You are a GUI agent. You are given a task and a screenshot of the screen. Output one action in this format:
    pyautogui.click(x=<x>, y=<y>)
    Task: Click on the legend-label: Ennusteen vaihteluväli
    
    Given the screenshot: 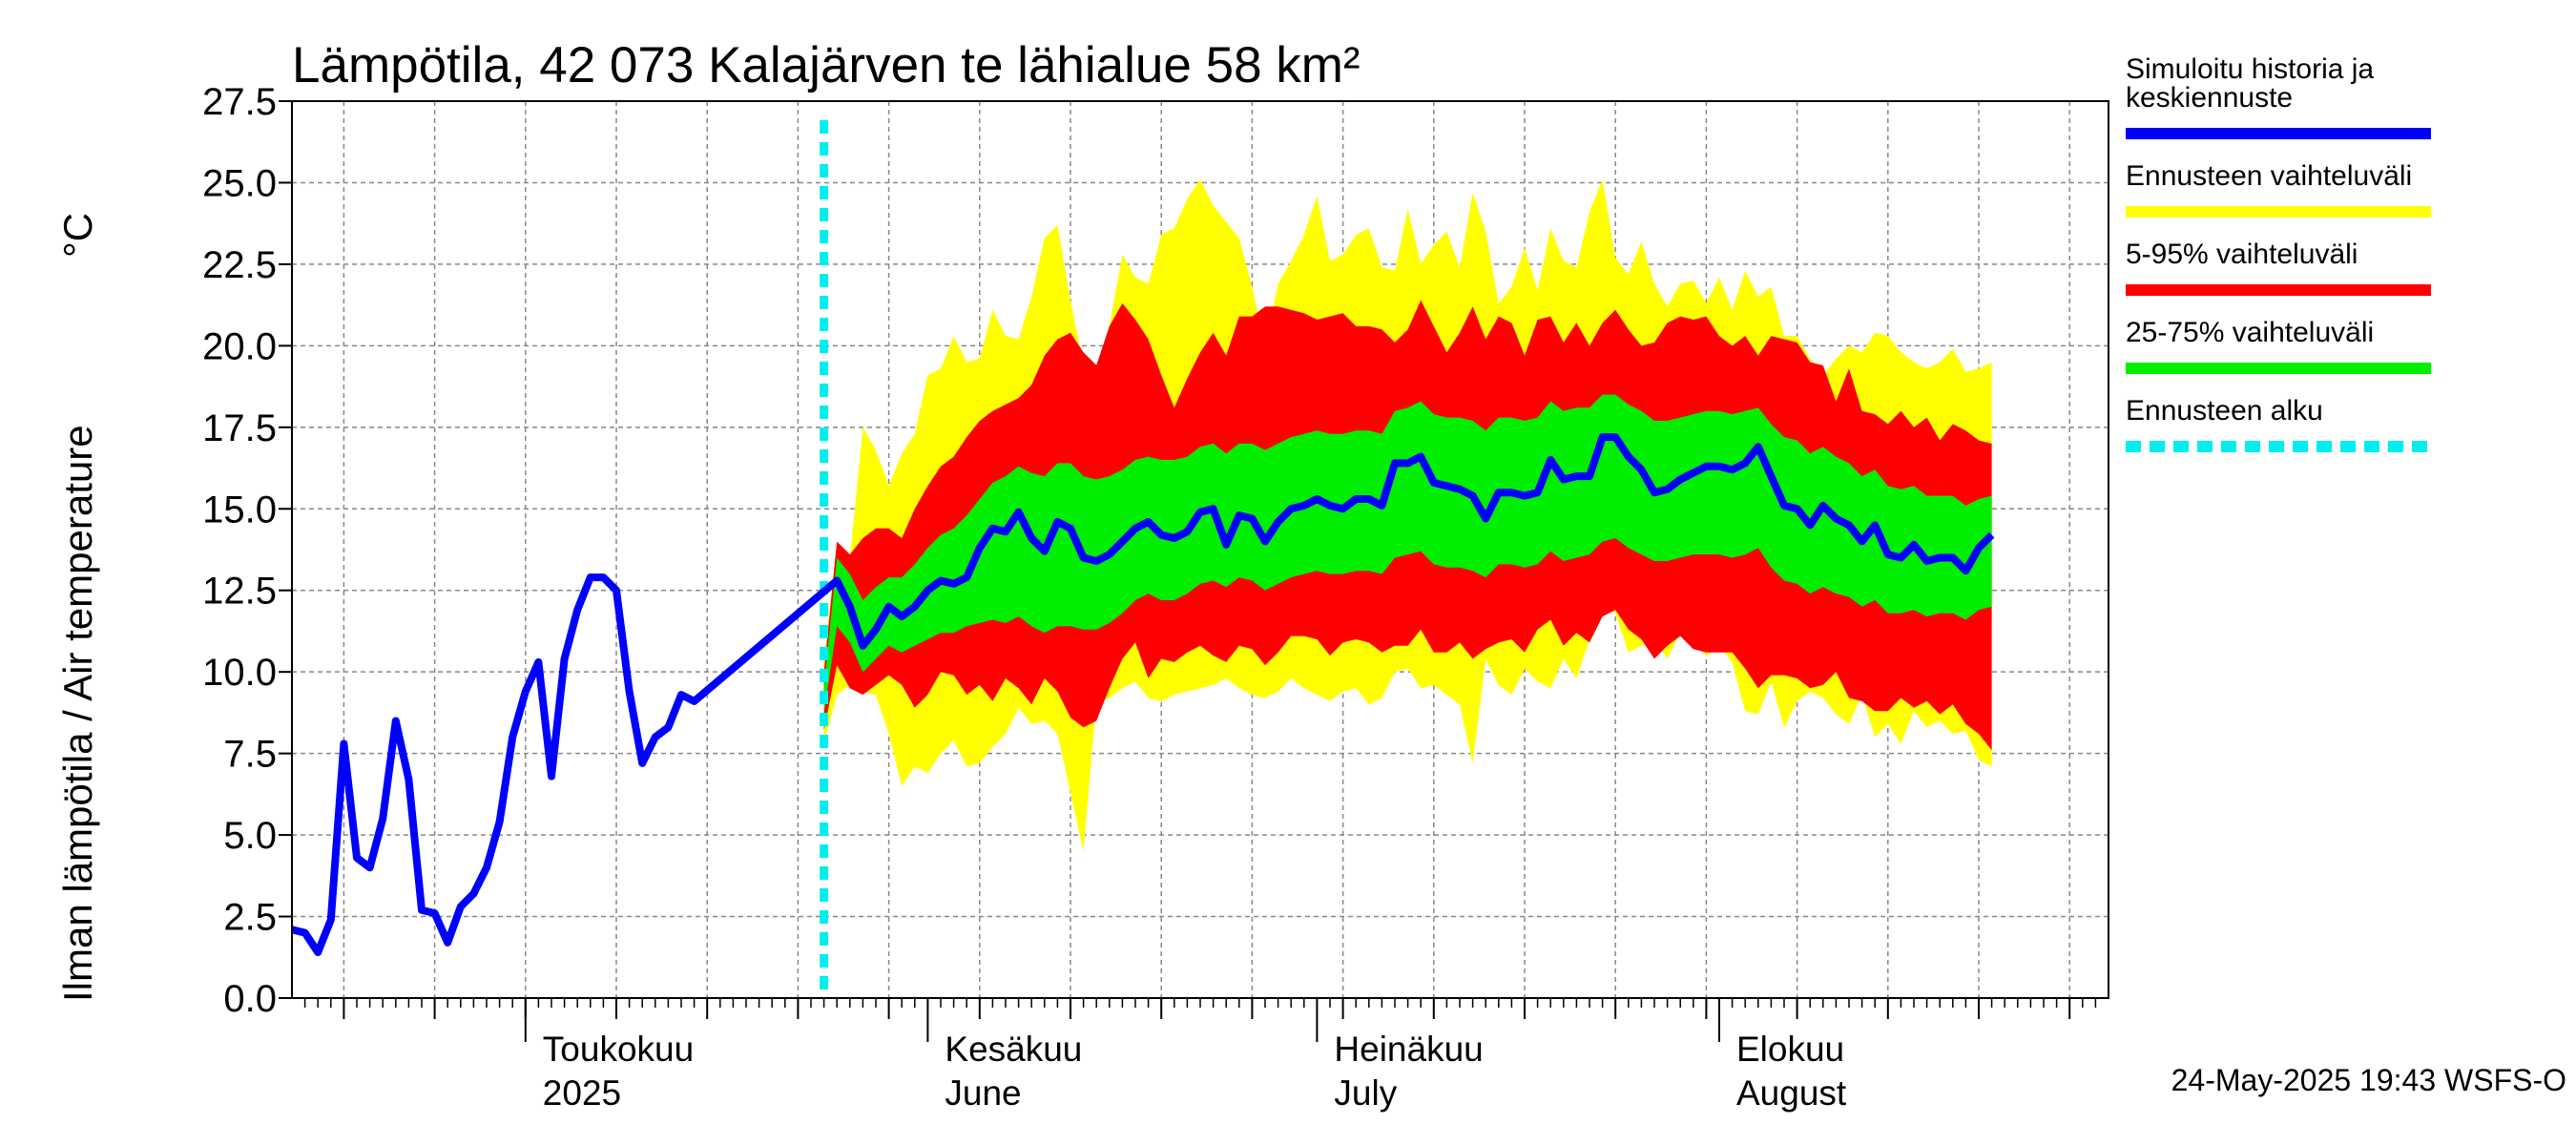 What is the action you would take?
    pyautogui.click(x=2269, y=176)
    